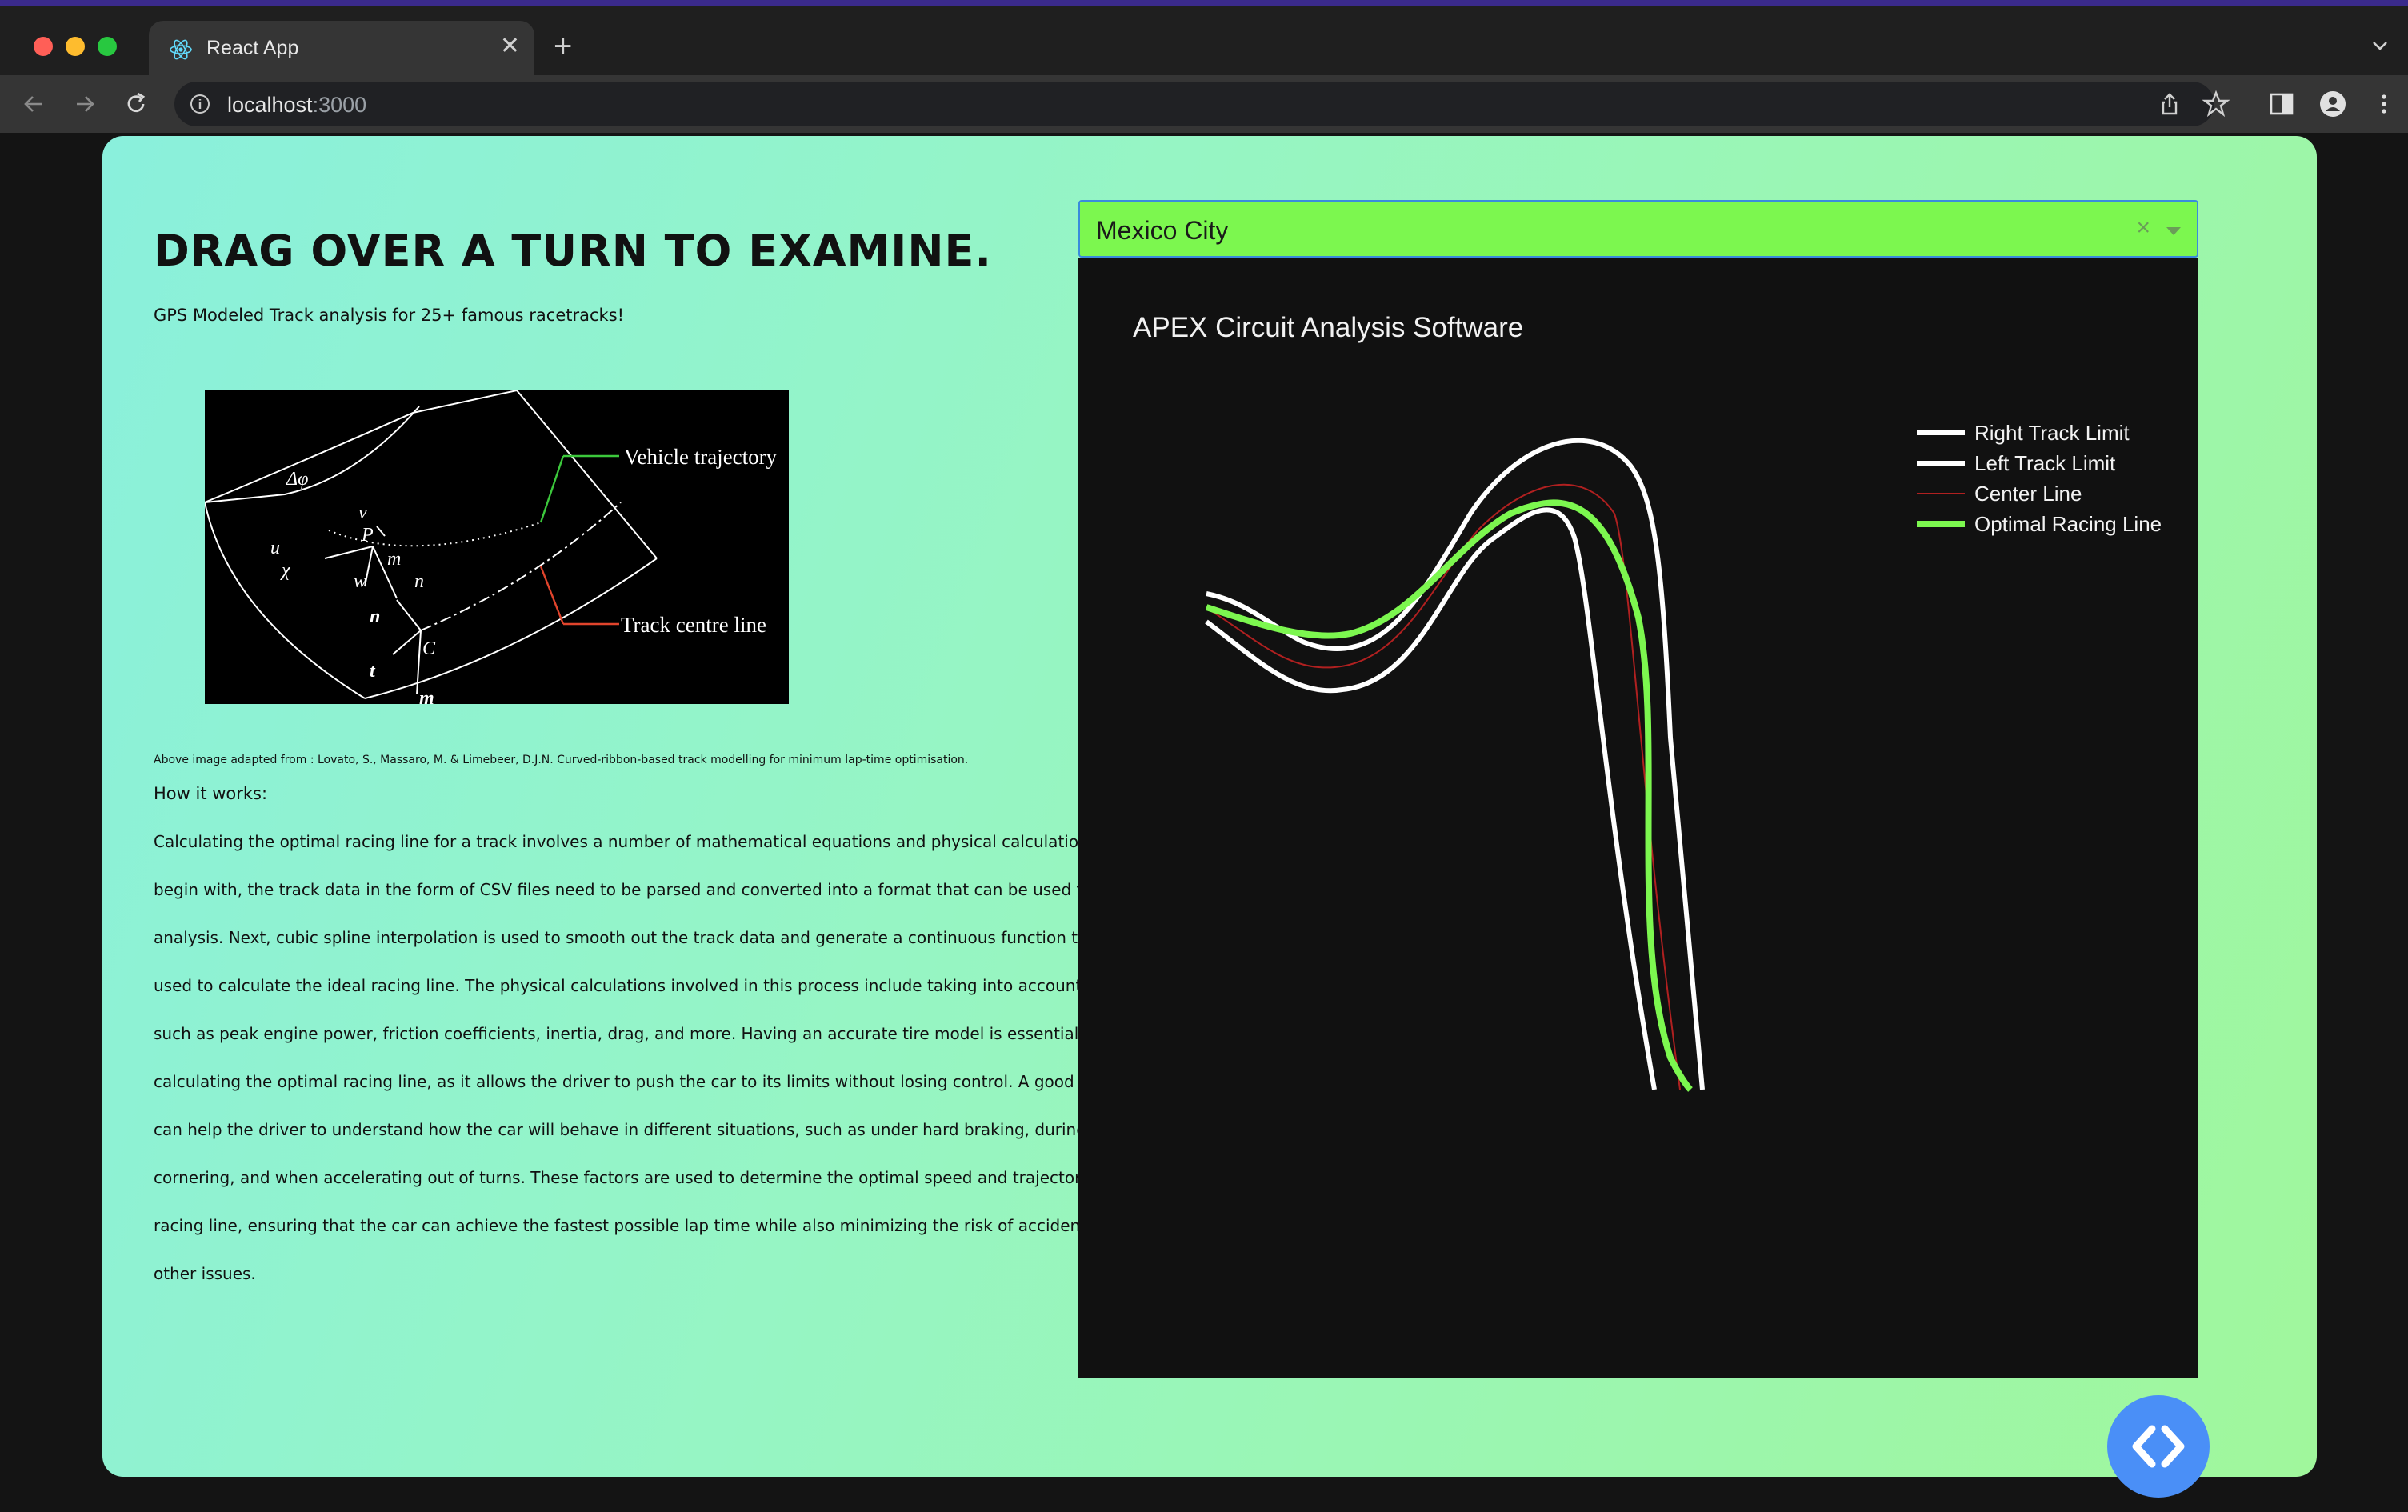  I want to click on tab-bar: React App ✕ +, so click(1204, 41).